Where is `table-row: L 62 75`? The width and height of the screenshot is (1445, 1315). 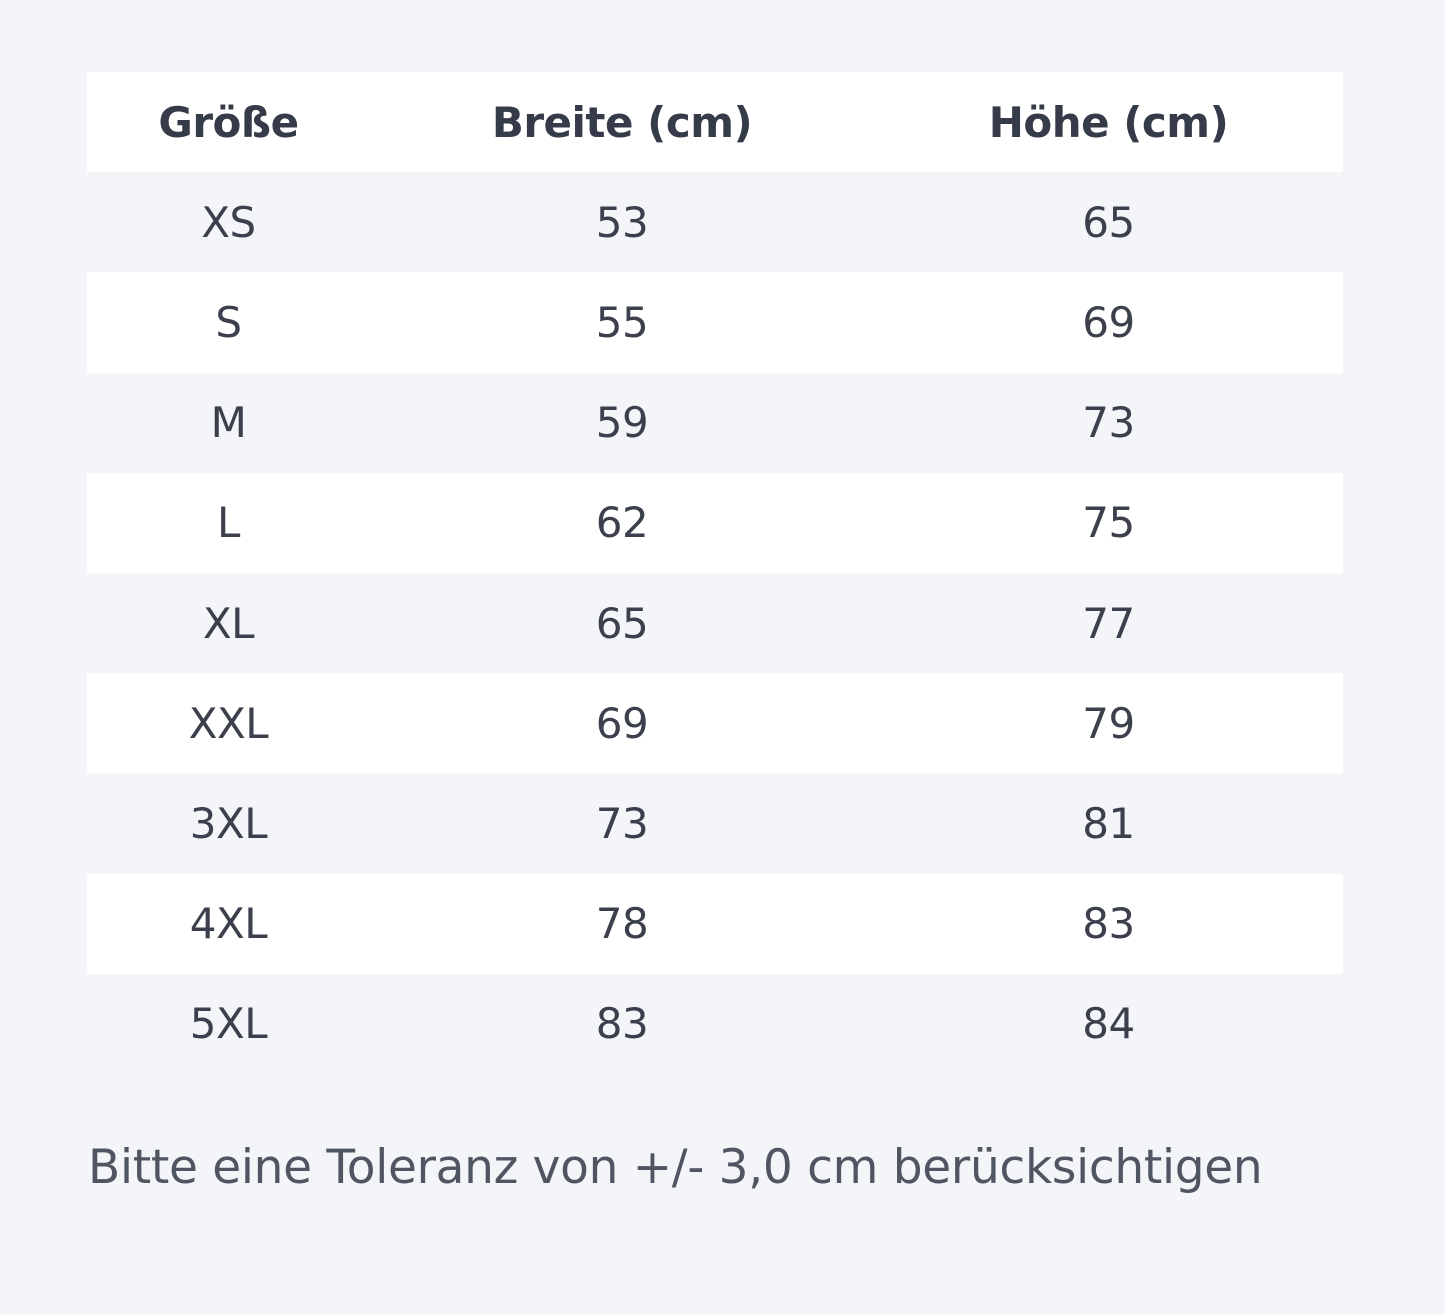 table-row: L 62 75 is located at coordinates (715, 522).